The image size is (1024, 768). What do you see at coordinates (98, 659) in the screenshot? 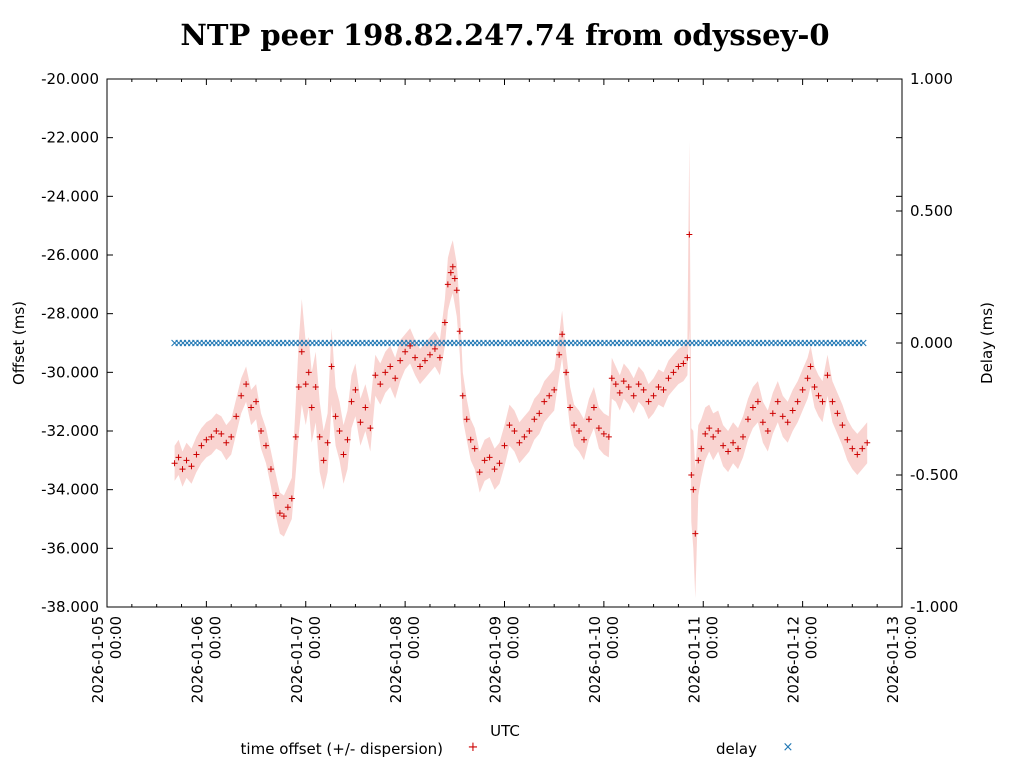
I see `x-tick-date: 2026-01-05` at bounding box center [98, 659].